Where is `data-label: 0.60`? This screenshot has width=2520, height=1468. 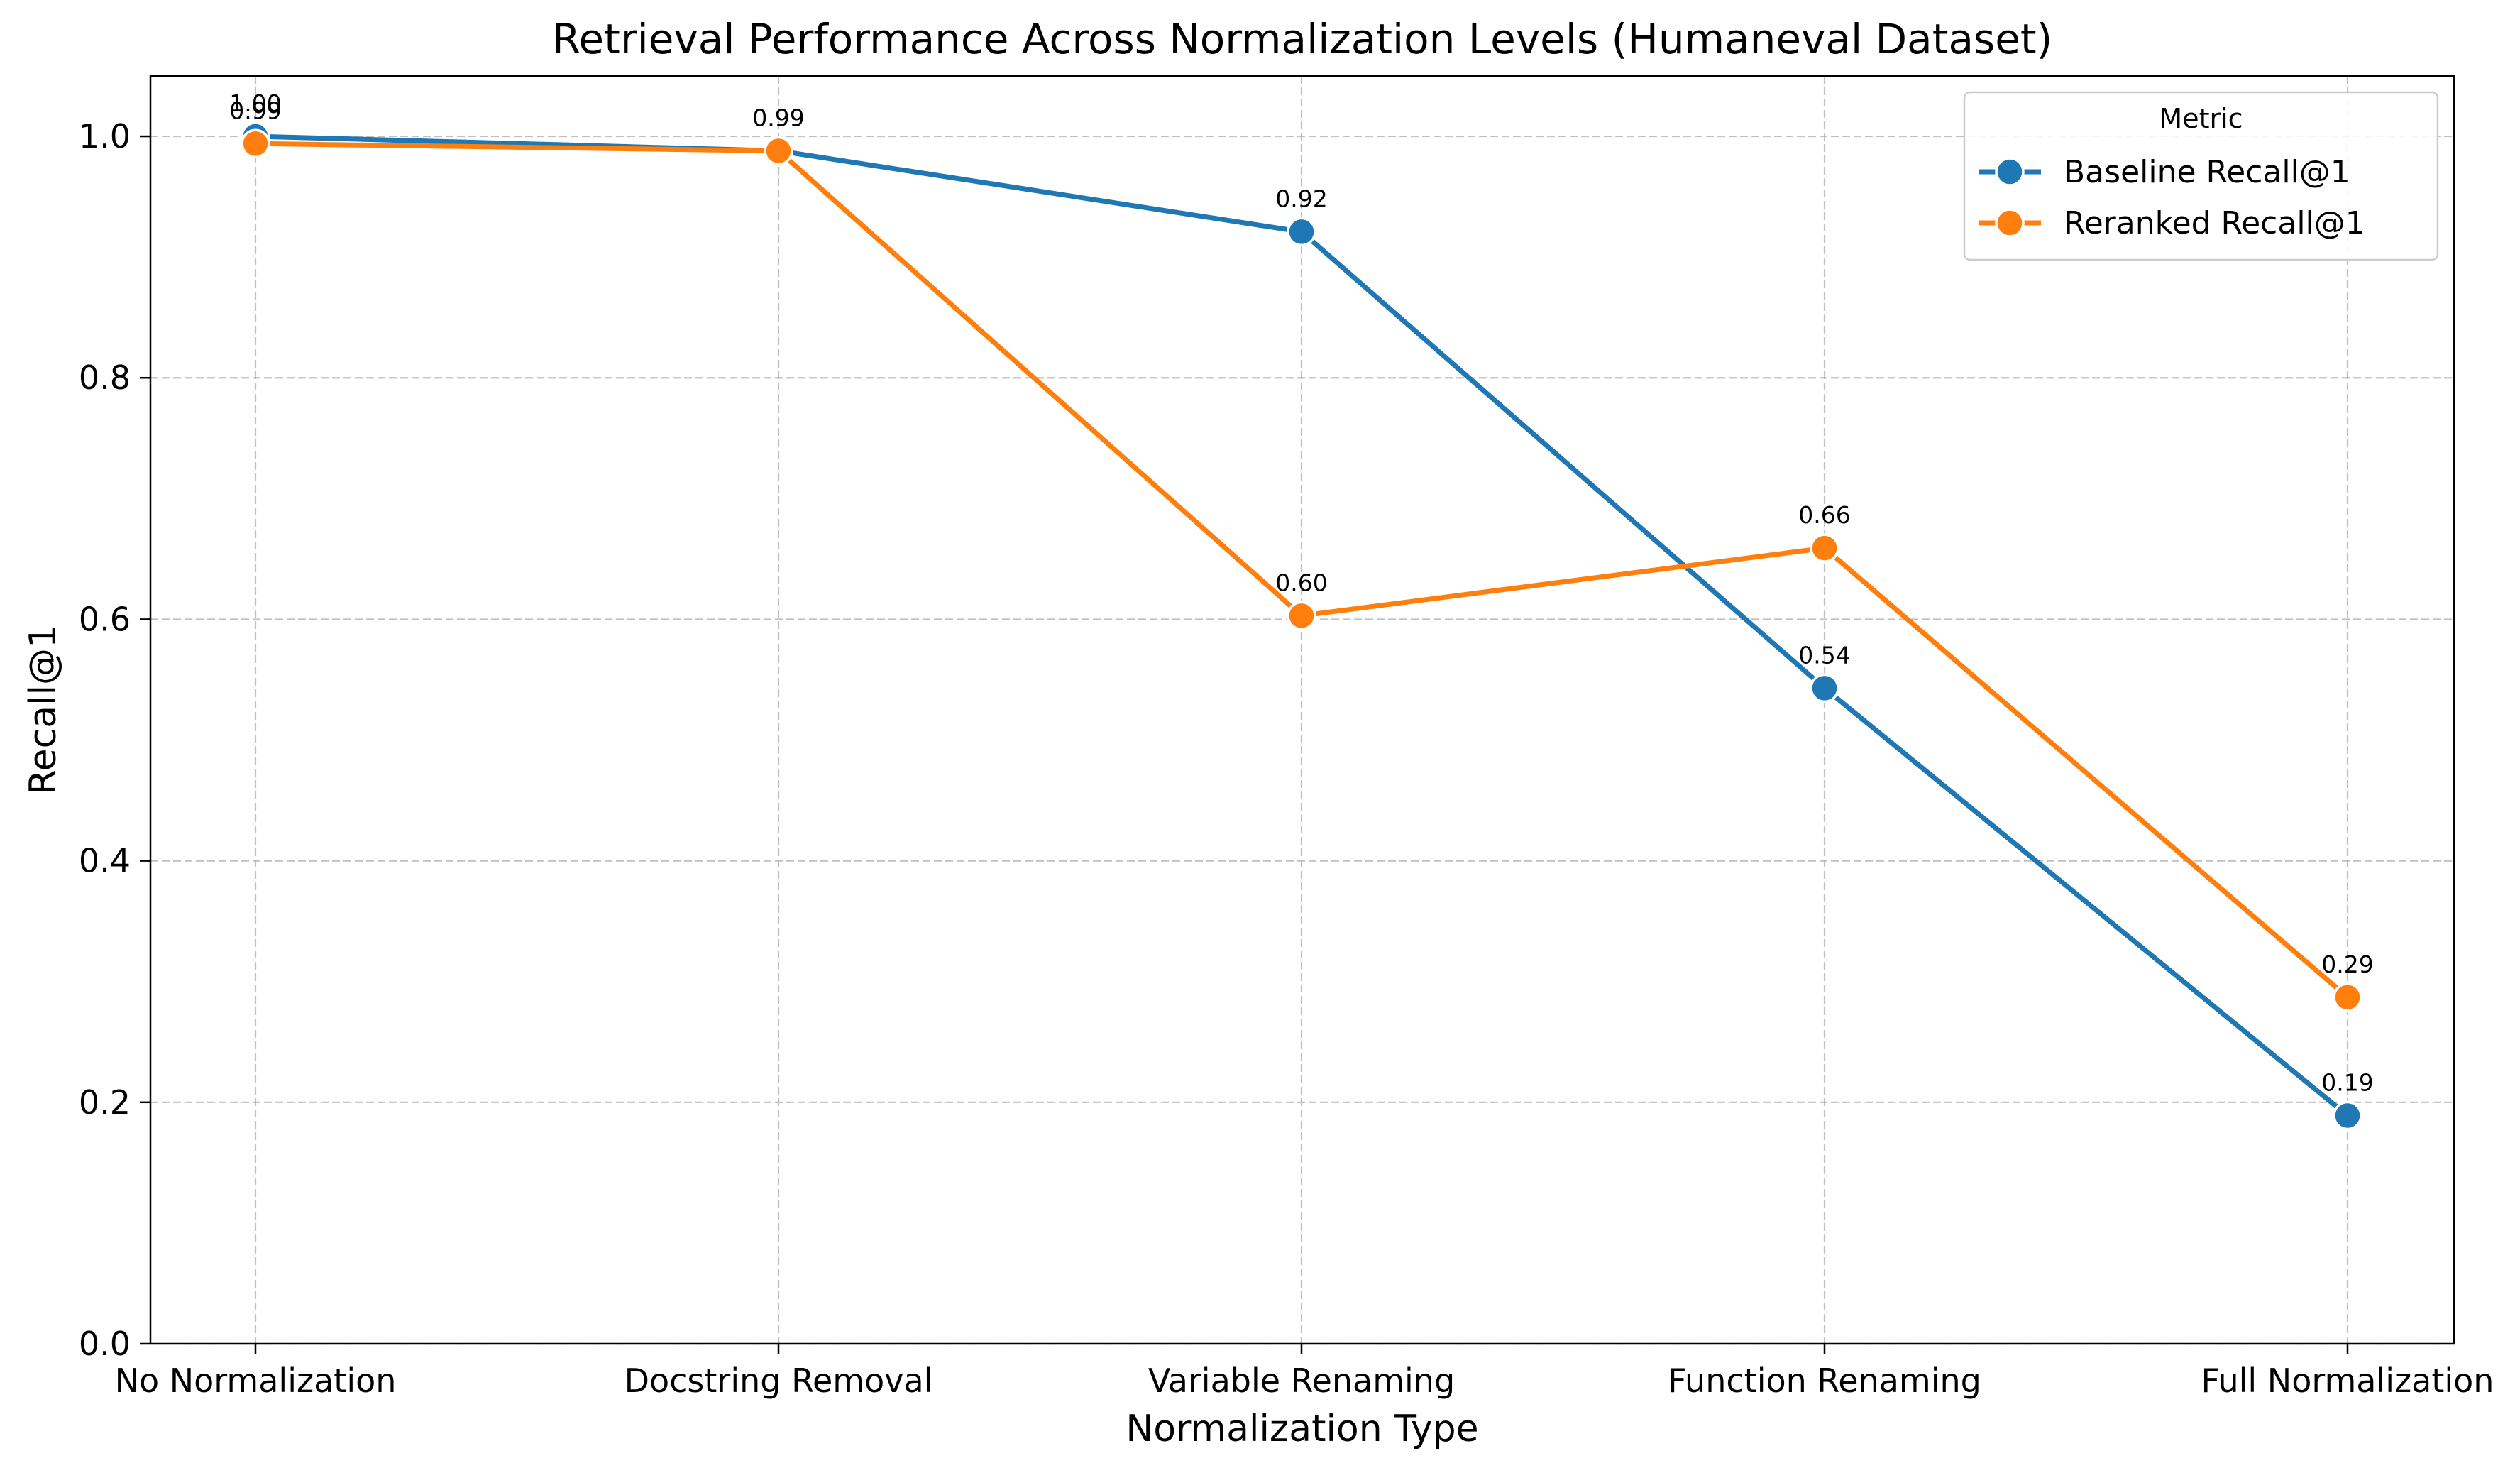
data-label: 0.60 is located at coordinates (1301, 582).